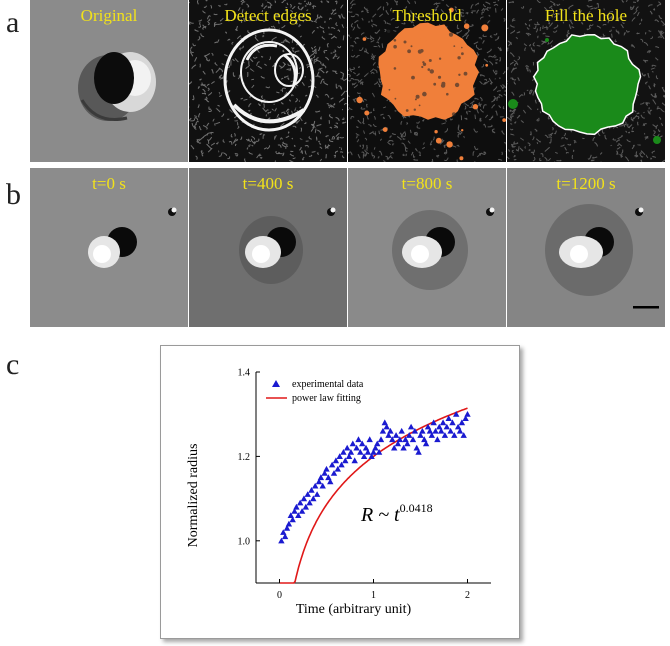 The width and height of the screenshot is (670, 646). I want to click on tile-label: Threshold, so click(427, 15).